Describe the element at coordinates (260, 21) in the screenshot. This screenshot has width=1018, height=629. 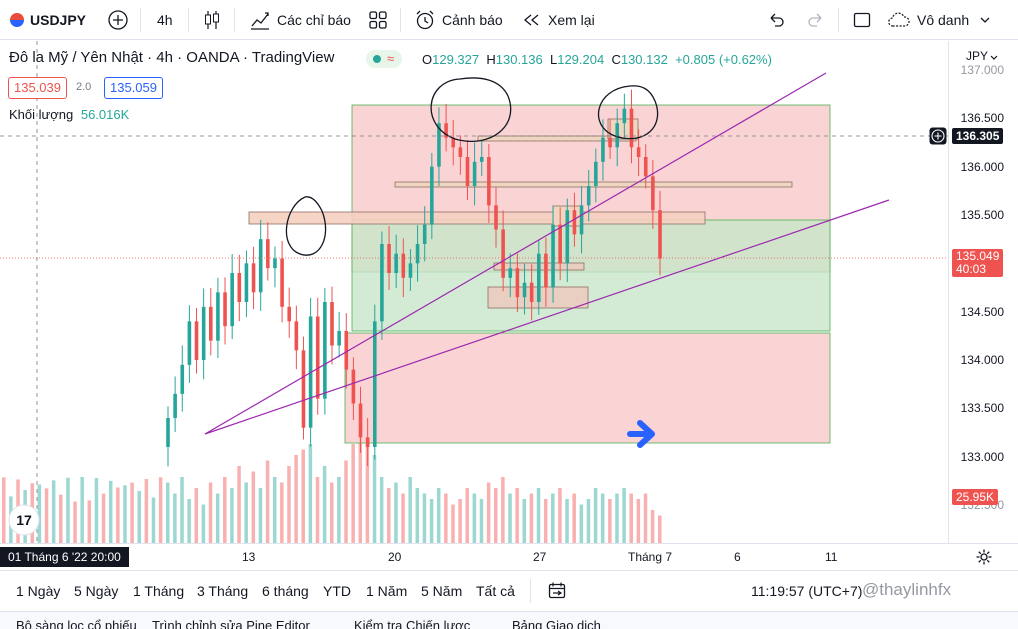
I see `indicators-chart-icon` at that location.